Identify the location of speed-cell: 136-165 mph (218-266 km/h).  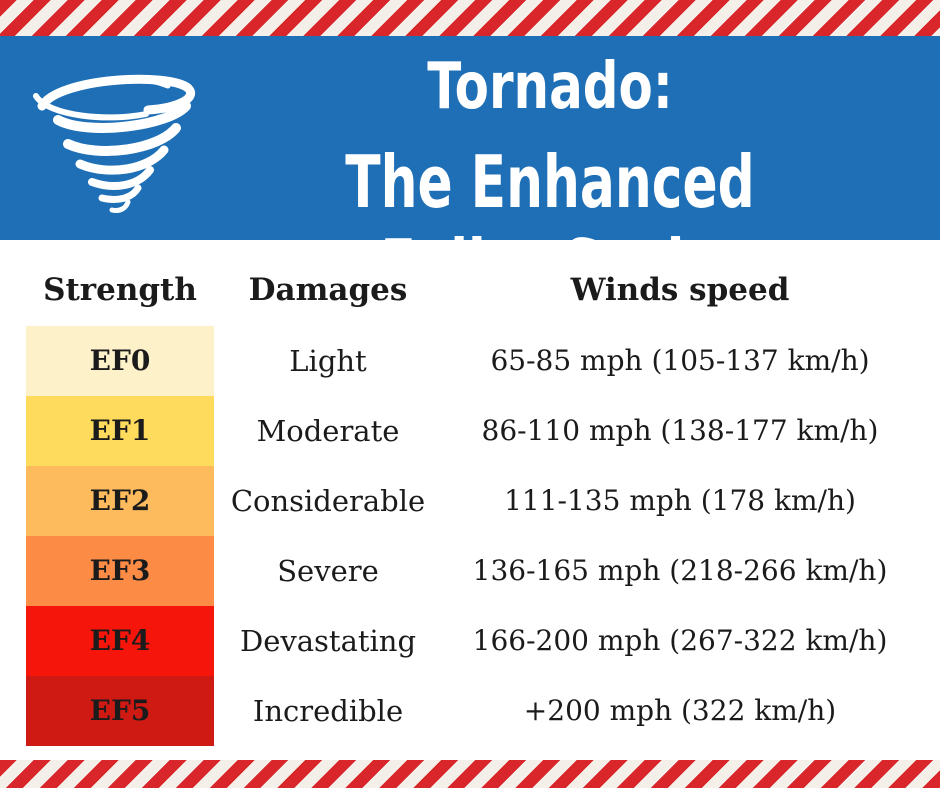
(680, 570).